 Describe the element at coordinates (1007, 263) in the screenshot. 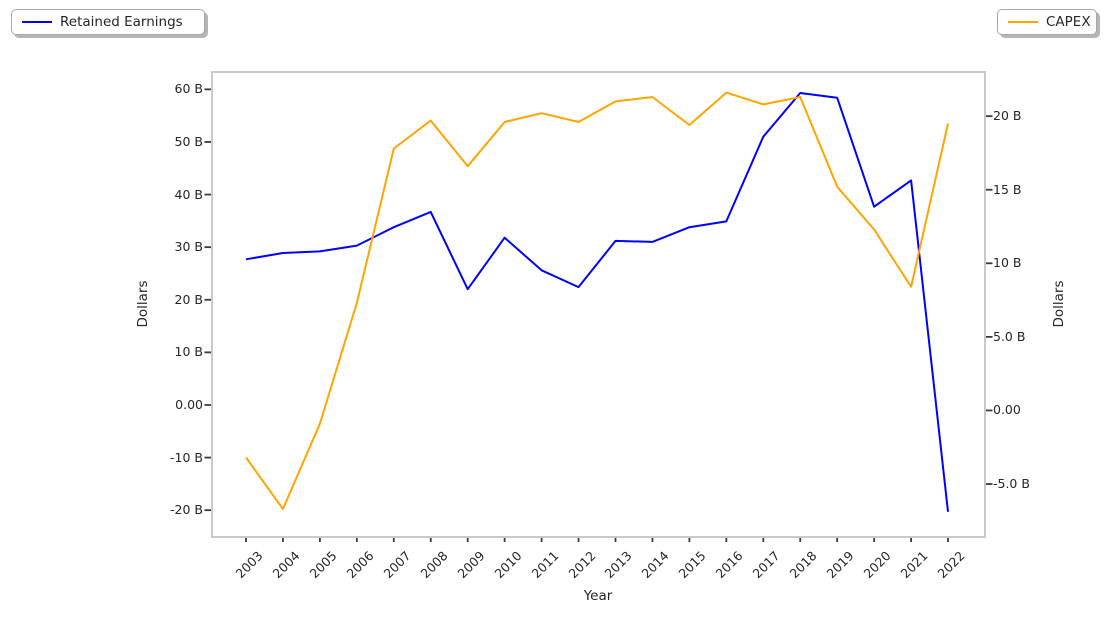

I see `y-right-tick-label: 10 B` at that location.